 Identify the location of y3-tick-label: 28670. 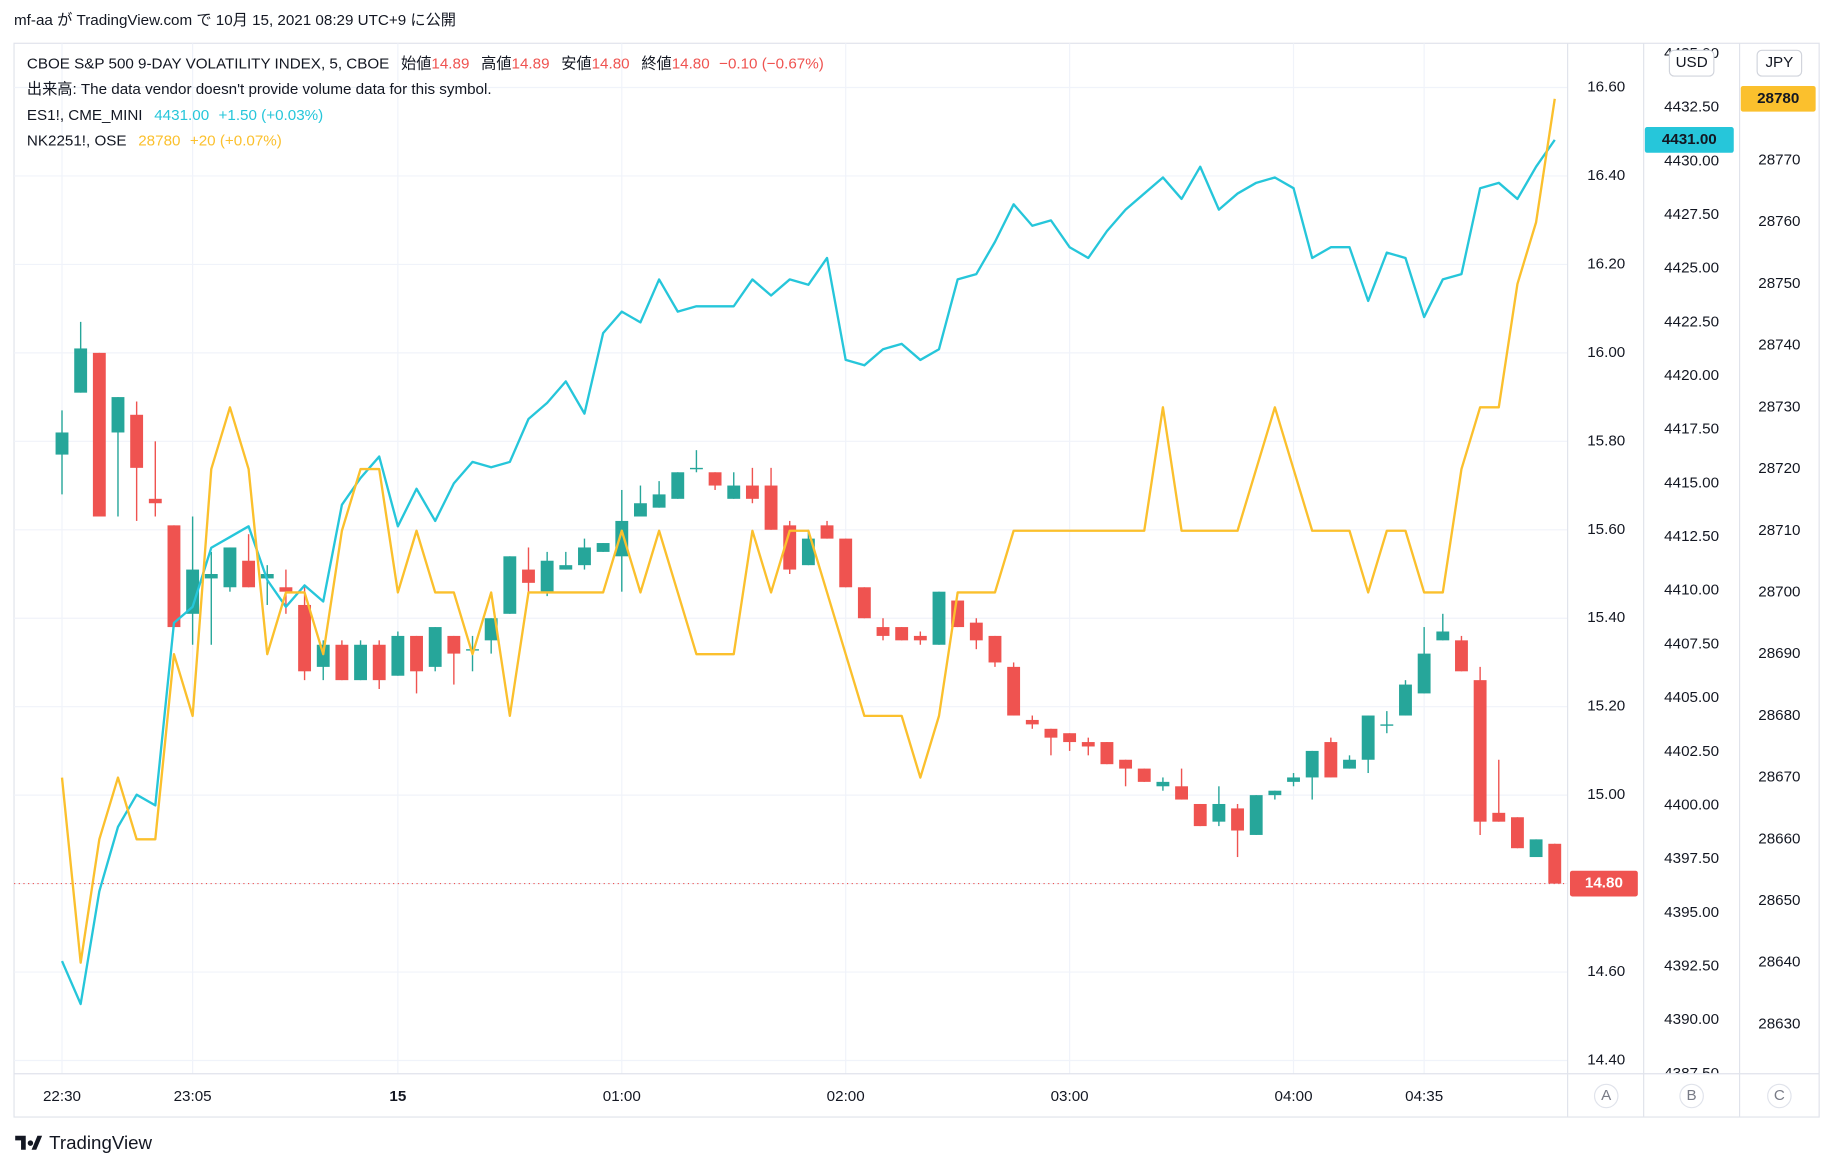
(1779, 777).